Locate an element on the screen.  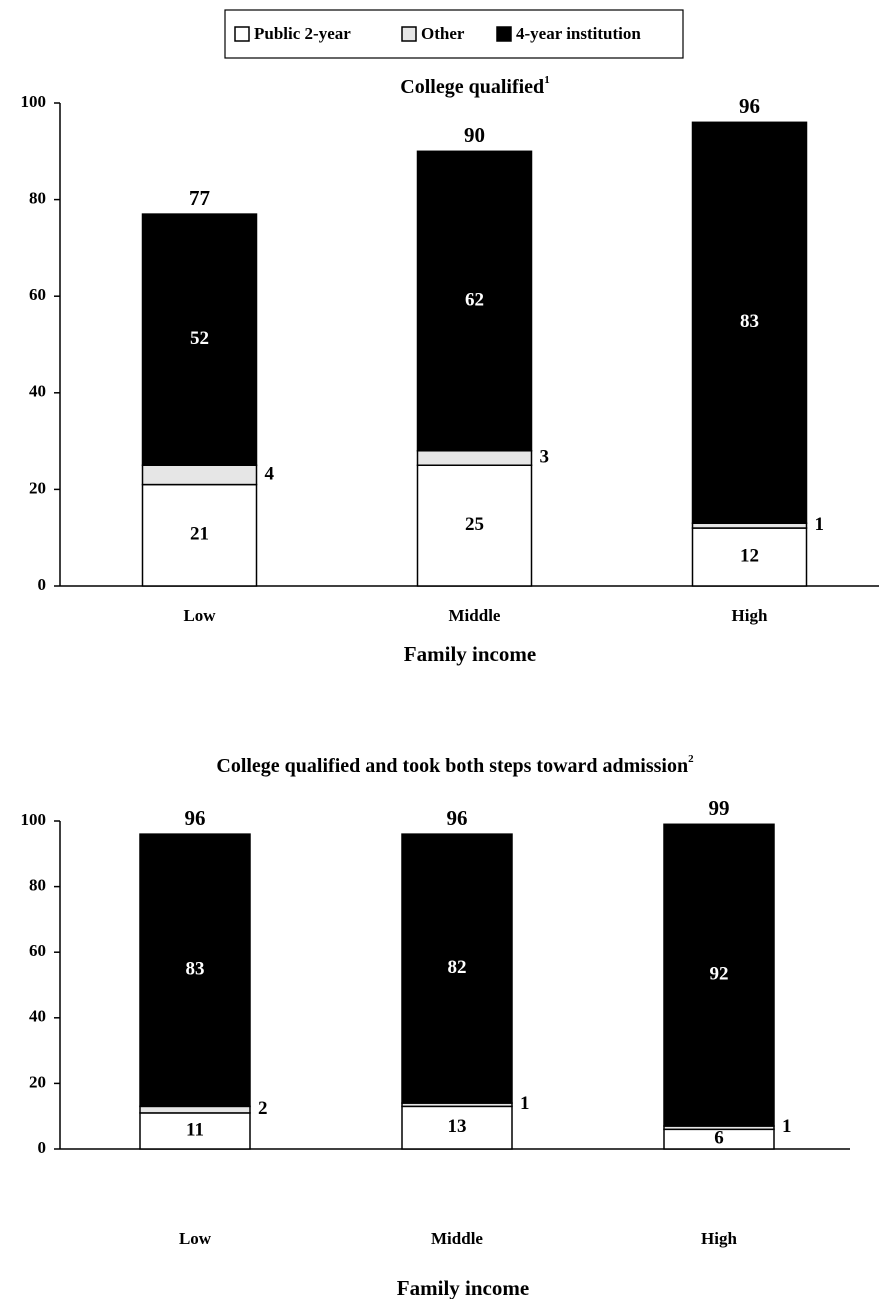
data-label: 12 is located at coordinates (749, 555).